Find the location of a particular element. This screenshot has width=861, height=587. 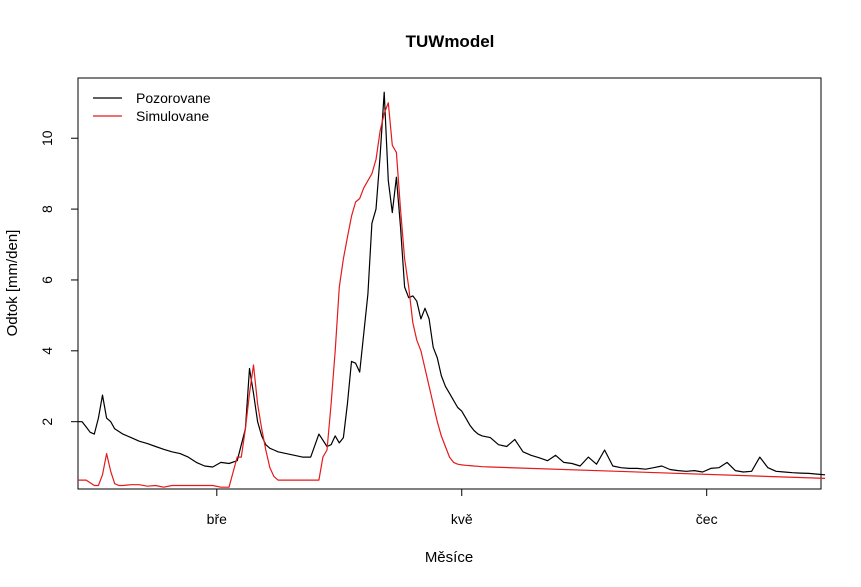

y-tick-label-8: 8 is located at coordinates (47, 209).